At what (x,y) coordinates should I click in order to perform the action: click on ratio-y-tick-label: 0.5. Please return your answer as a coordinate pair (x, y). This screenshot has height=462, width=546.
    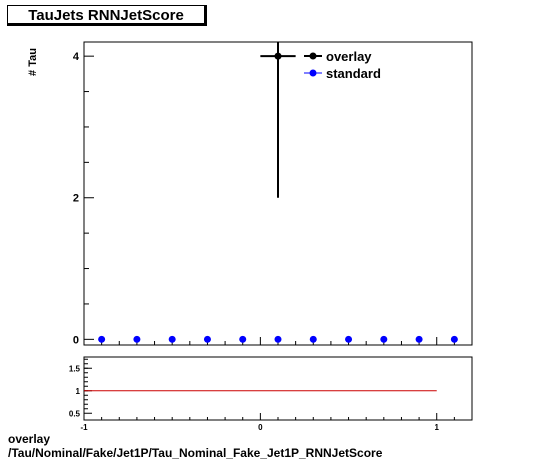
    Looking at the image, I should click on (75, 413).